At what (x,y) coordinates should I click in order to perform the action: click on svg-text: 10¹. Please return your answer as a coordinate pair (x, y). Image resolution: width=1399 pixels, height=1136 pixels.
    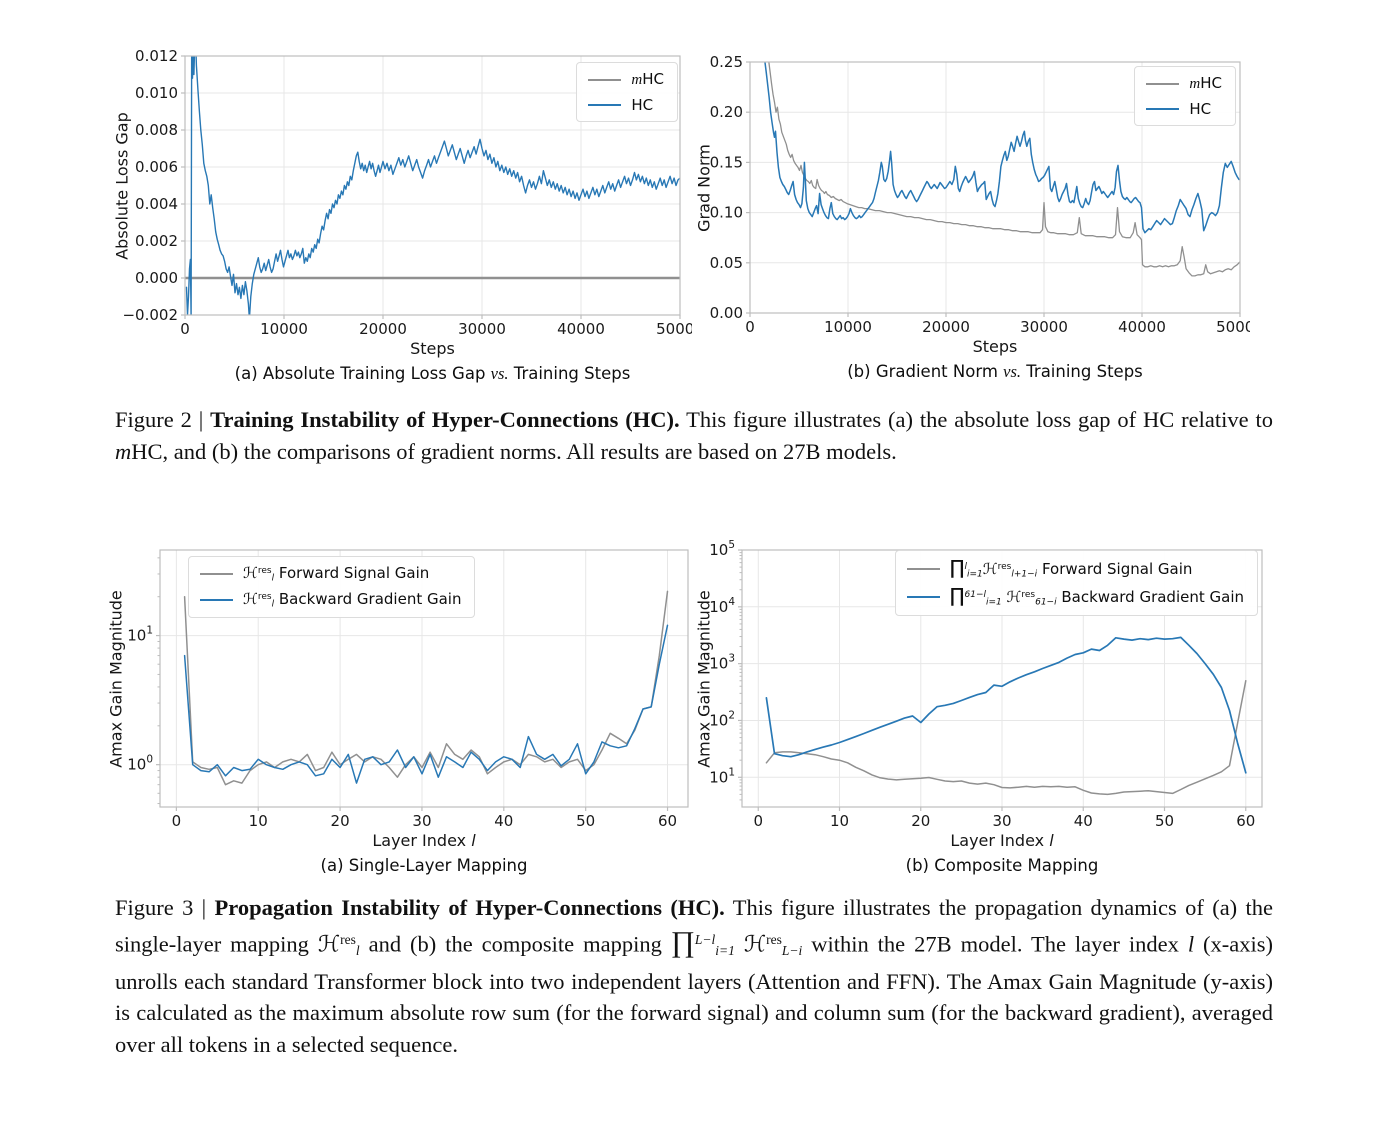
    Looking at the image, I should click on (722, 776).